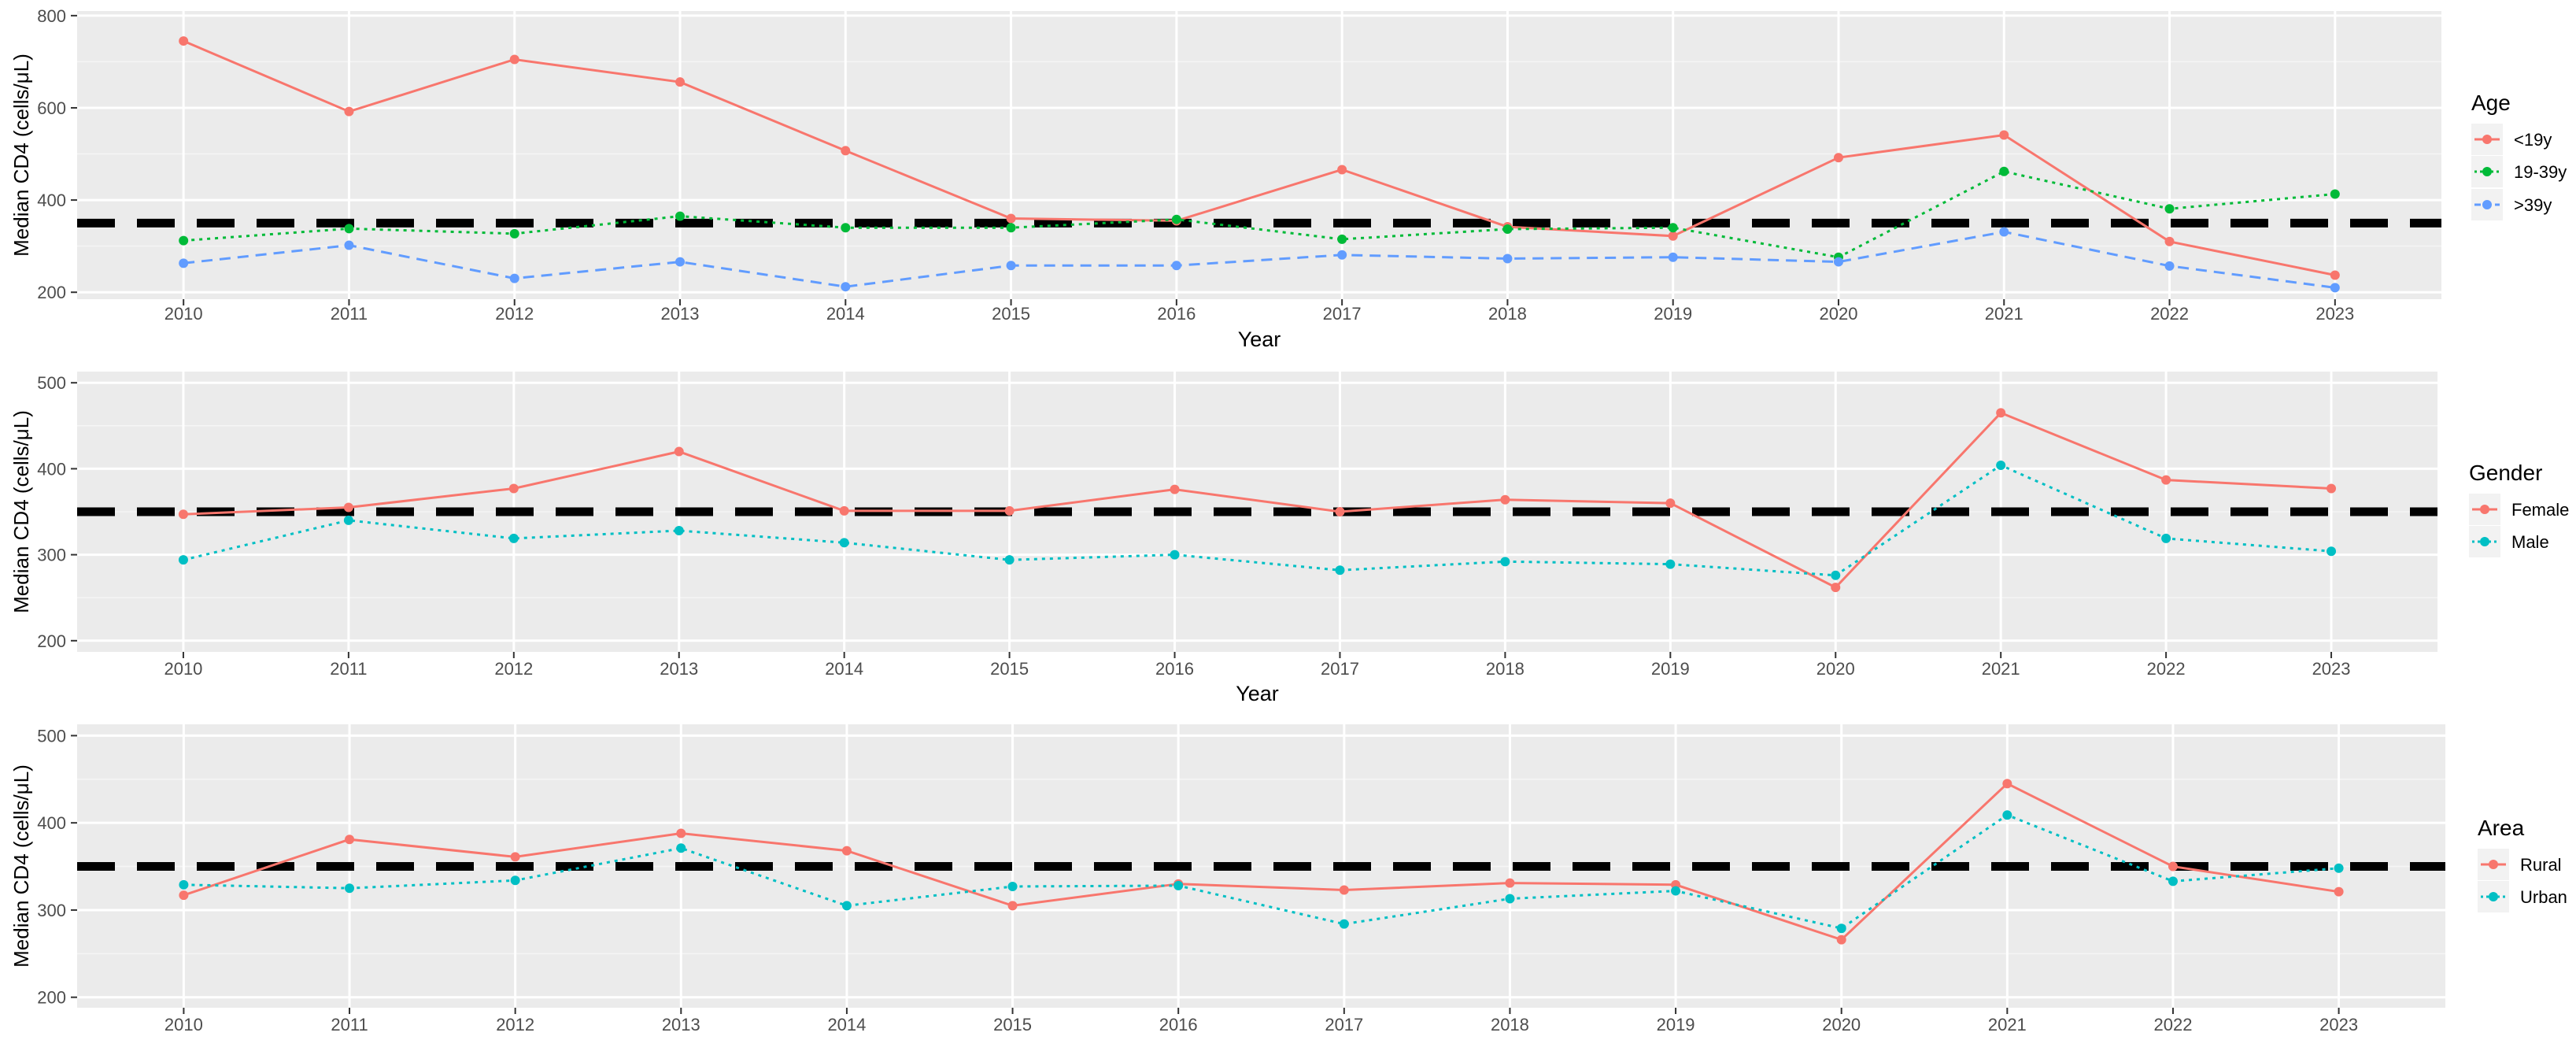 This screenshot has height=1040, width=2576. Describe the element at coordinates (1839, 314) in the screenshot. I see `x-tick-label: 2020` at that location.